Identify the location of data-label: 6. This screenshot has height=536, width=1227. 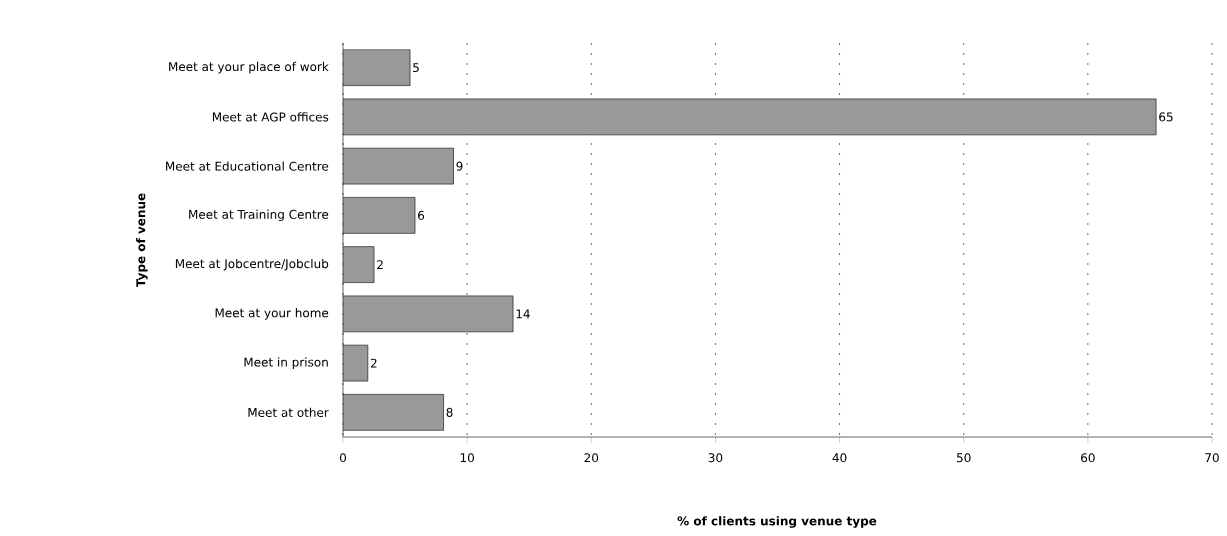
(421, 215).